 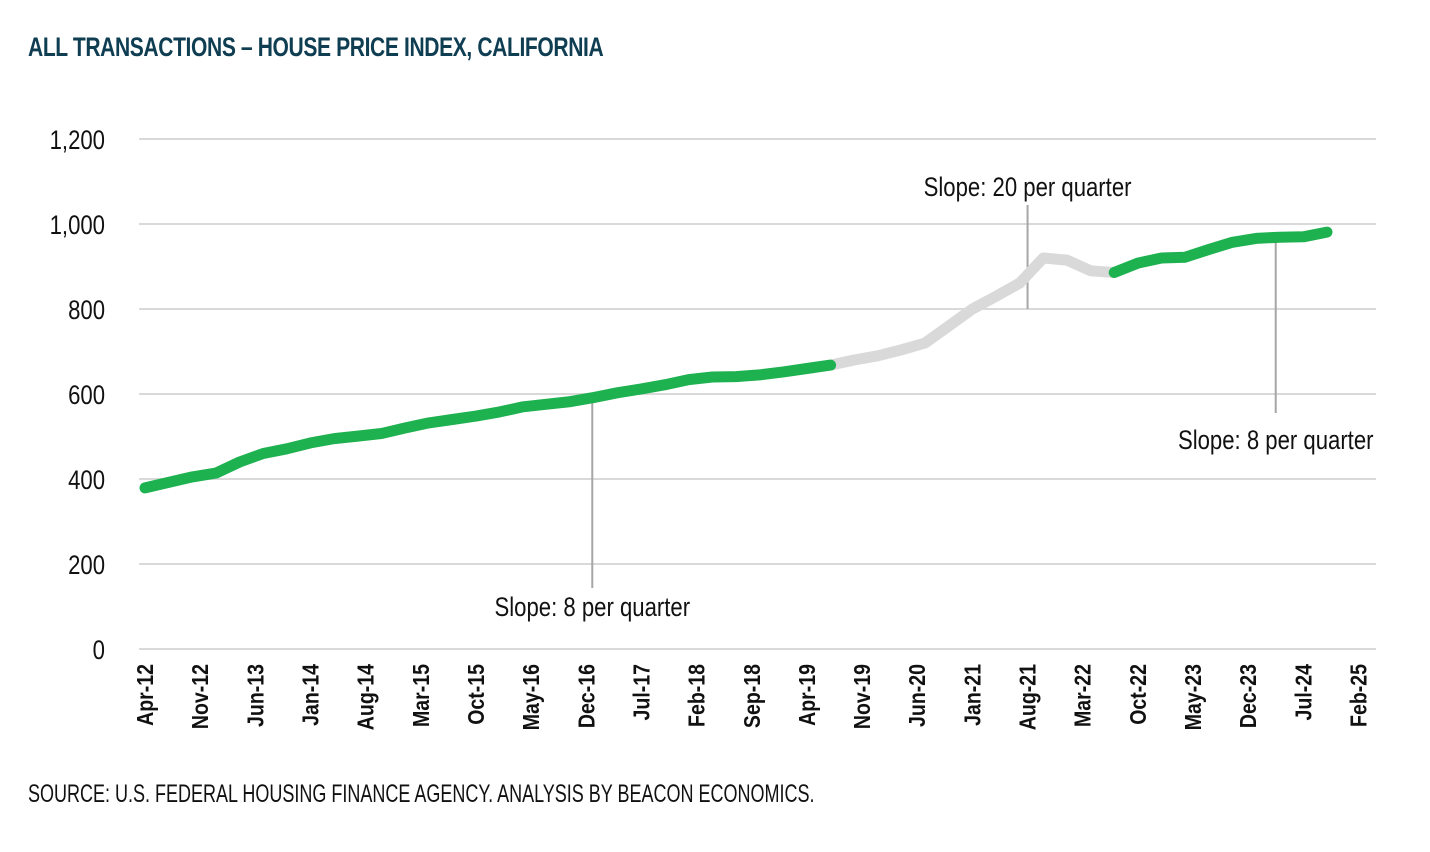 What do you see at coordinates (918, 695) in the screenshot?
I see `x-tick-label: Jun-20` at bounding box center [918, 695].